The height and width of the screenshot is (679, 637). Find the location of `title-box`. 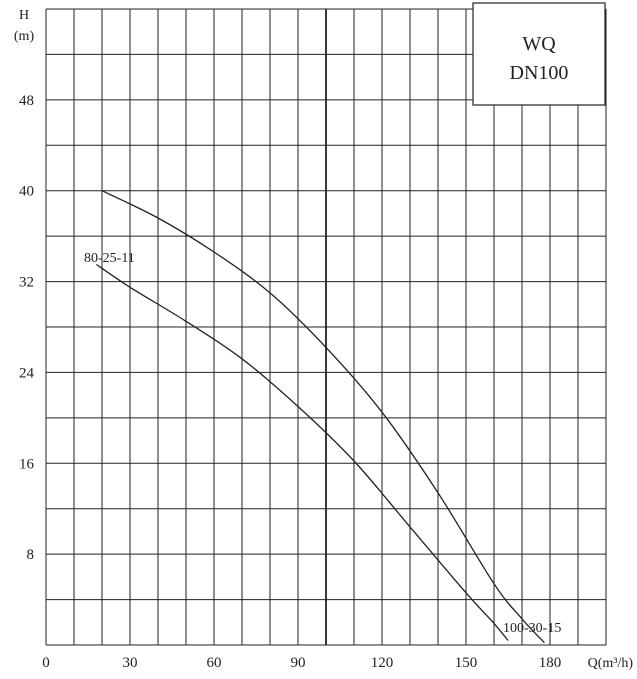

title-box is located at coordinates (539, 54).